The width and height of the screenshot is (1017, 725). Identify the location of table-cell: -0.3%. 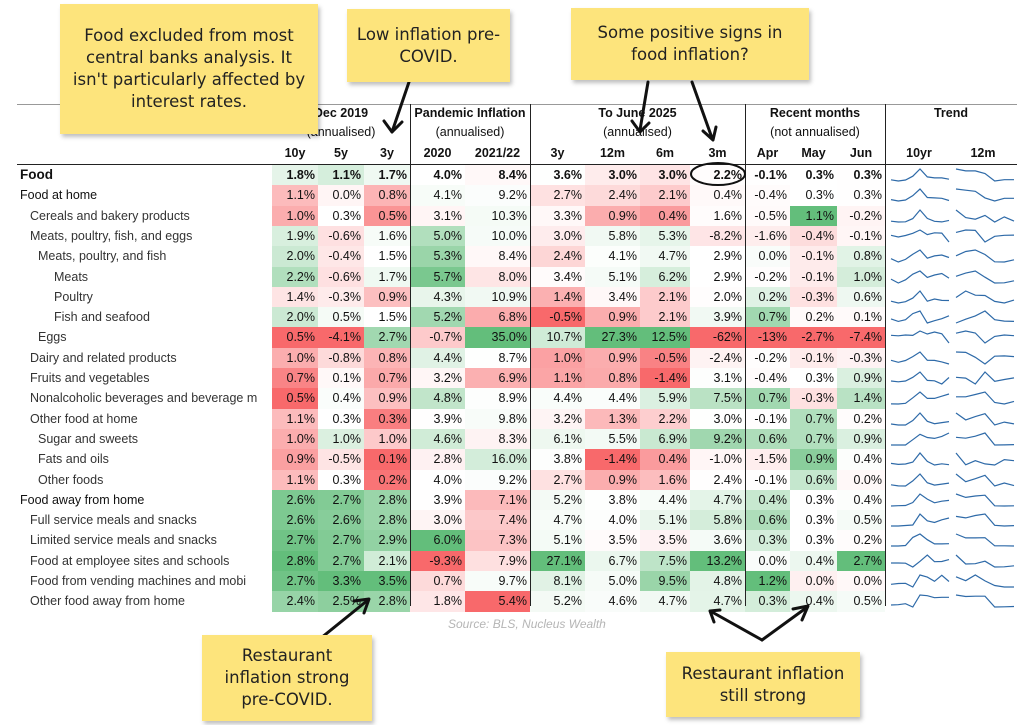
(813, 399).